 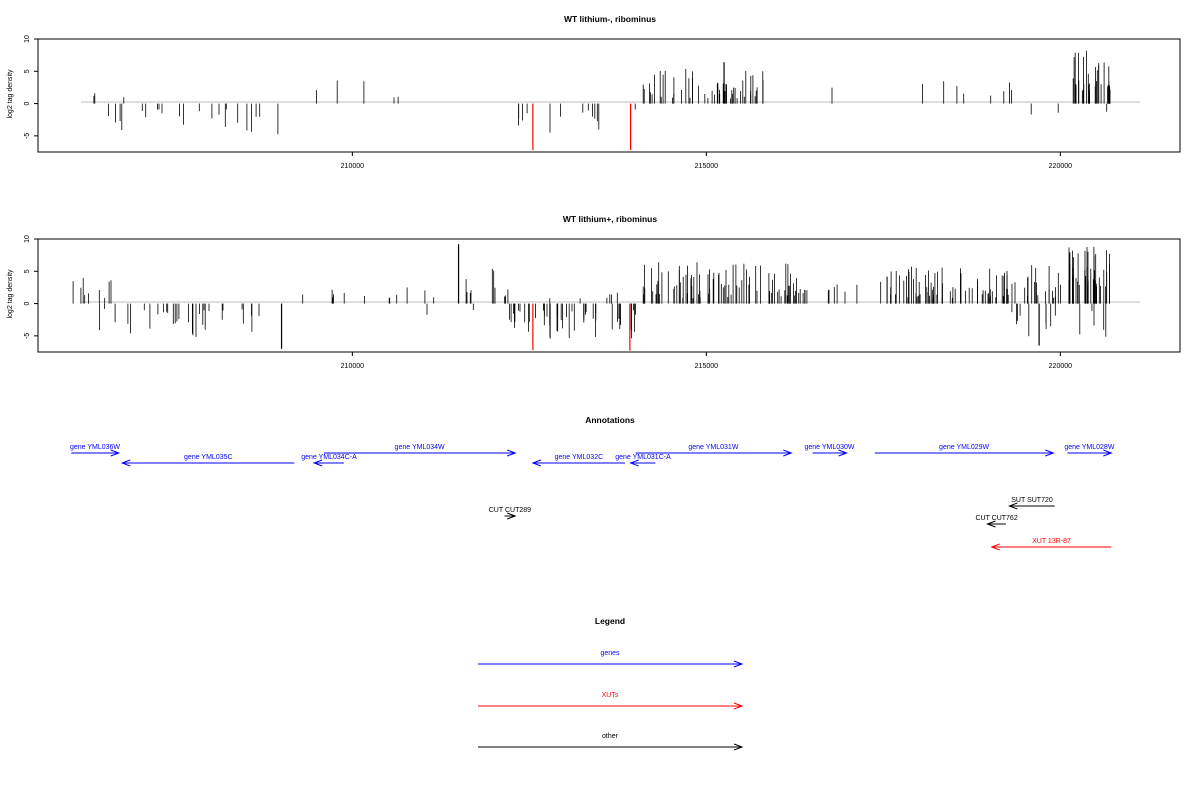 I want to click on feature-label: CUT CUT762, so click(x=996, y=518).